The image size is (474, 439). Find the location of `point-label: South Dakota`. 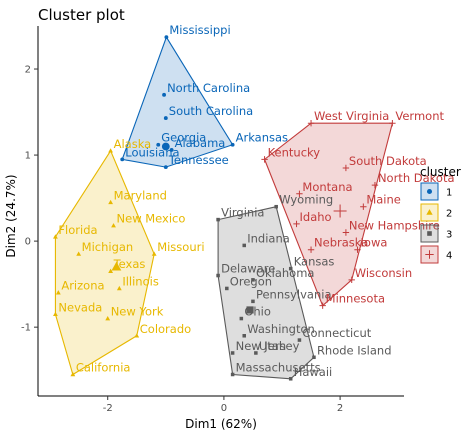

point-label: South Dakota is located at coordinates (388, 161).